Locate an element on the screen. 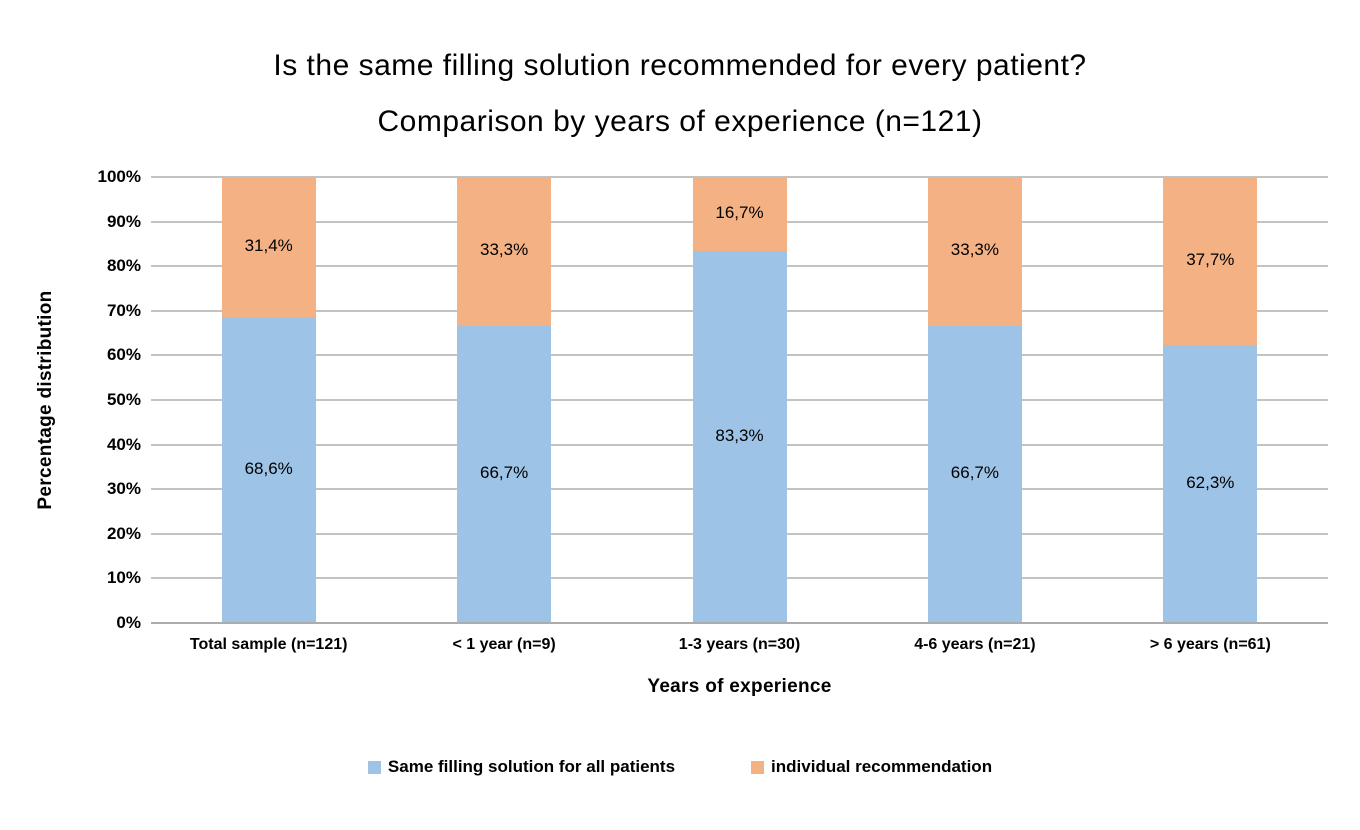 The image size is (1360, 830). legend-item: Same filling solution for all patients is located at coordinates (521, 767).